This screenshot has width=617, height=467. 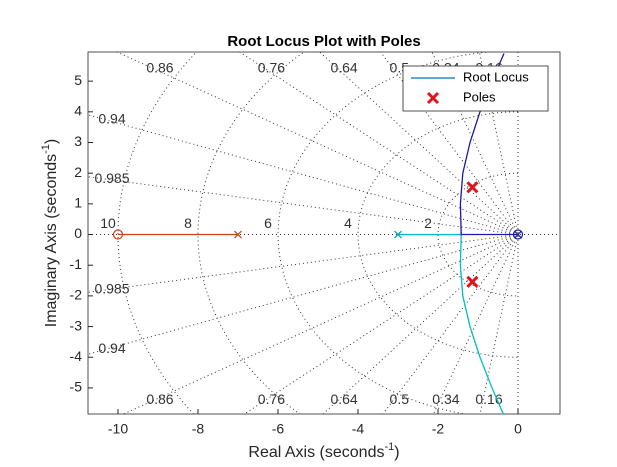 I want to click on legend-label: Root Locus, so click(x=496, y=76).